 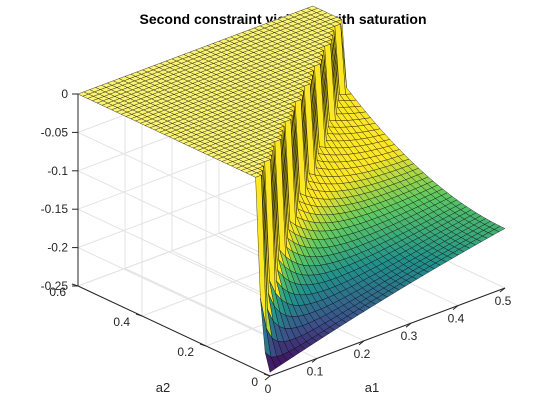 What do you see at coordinates (57, 248) in the screenshot?
I see `z-tick-label: -0.2` at bounding box center [57, 248].